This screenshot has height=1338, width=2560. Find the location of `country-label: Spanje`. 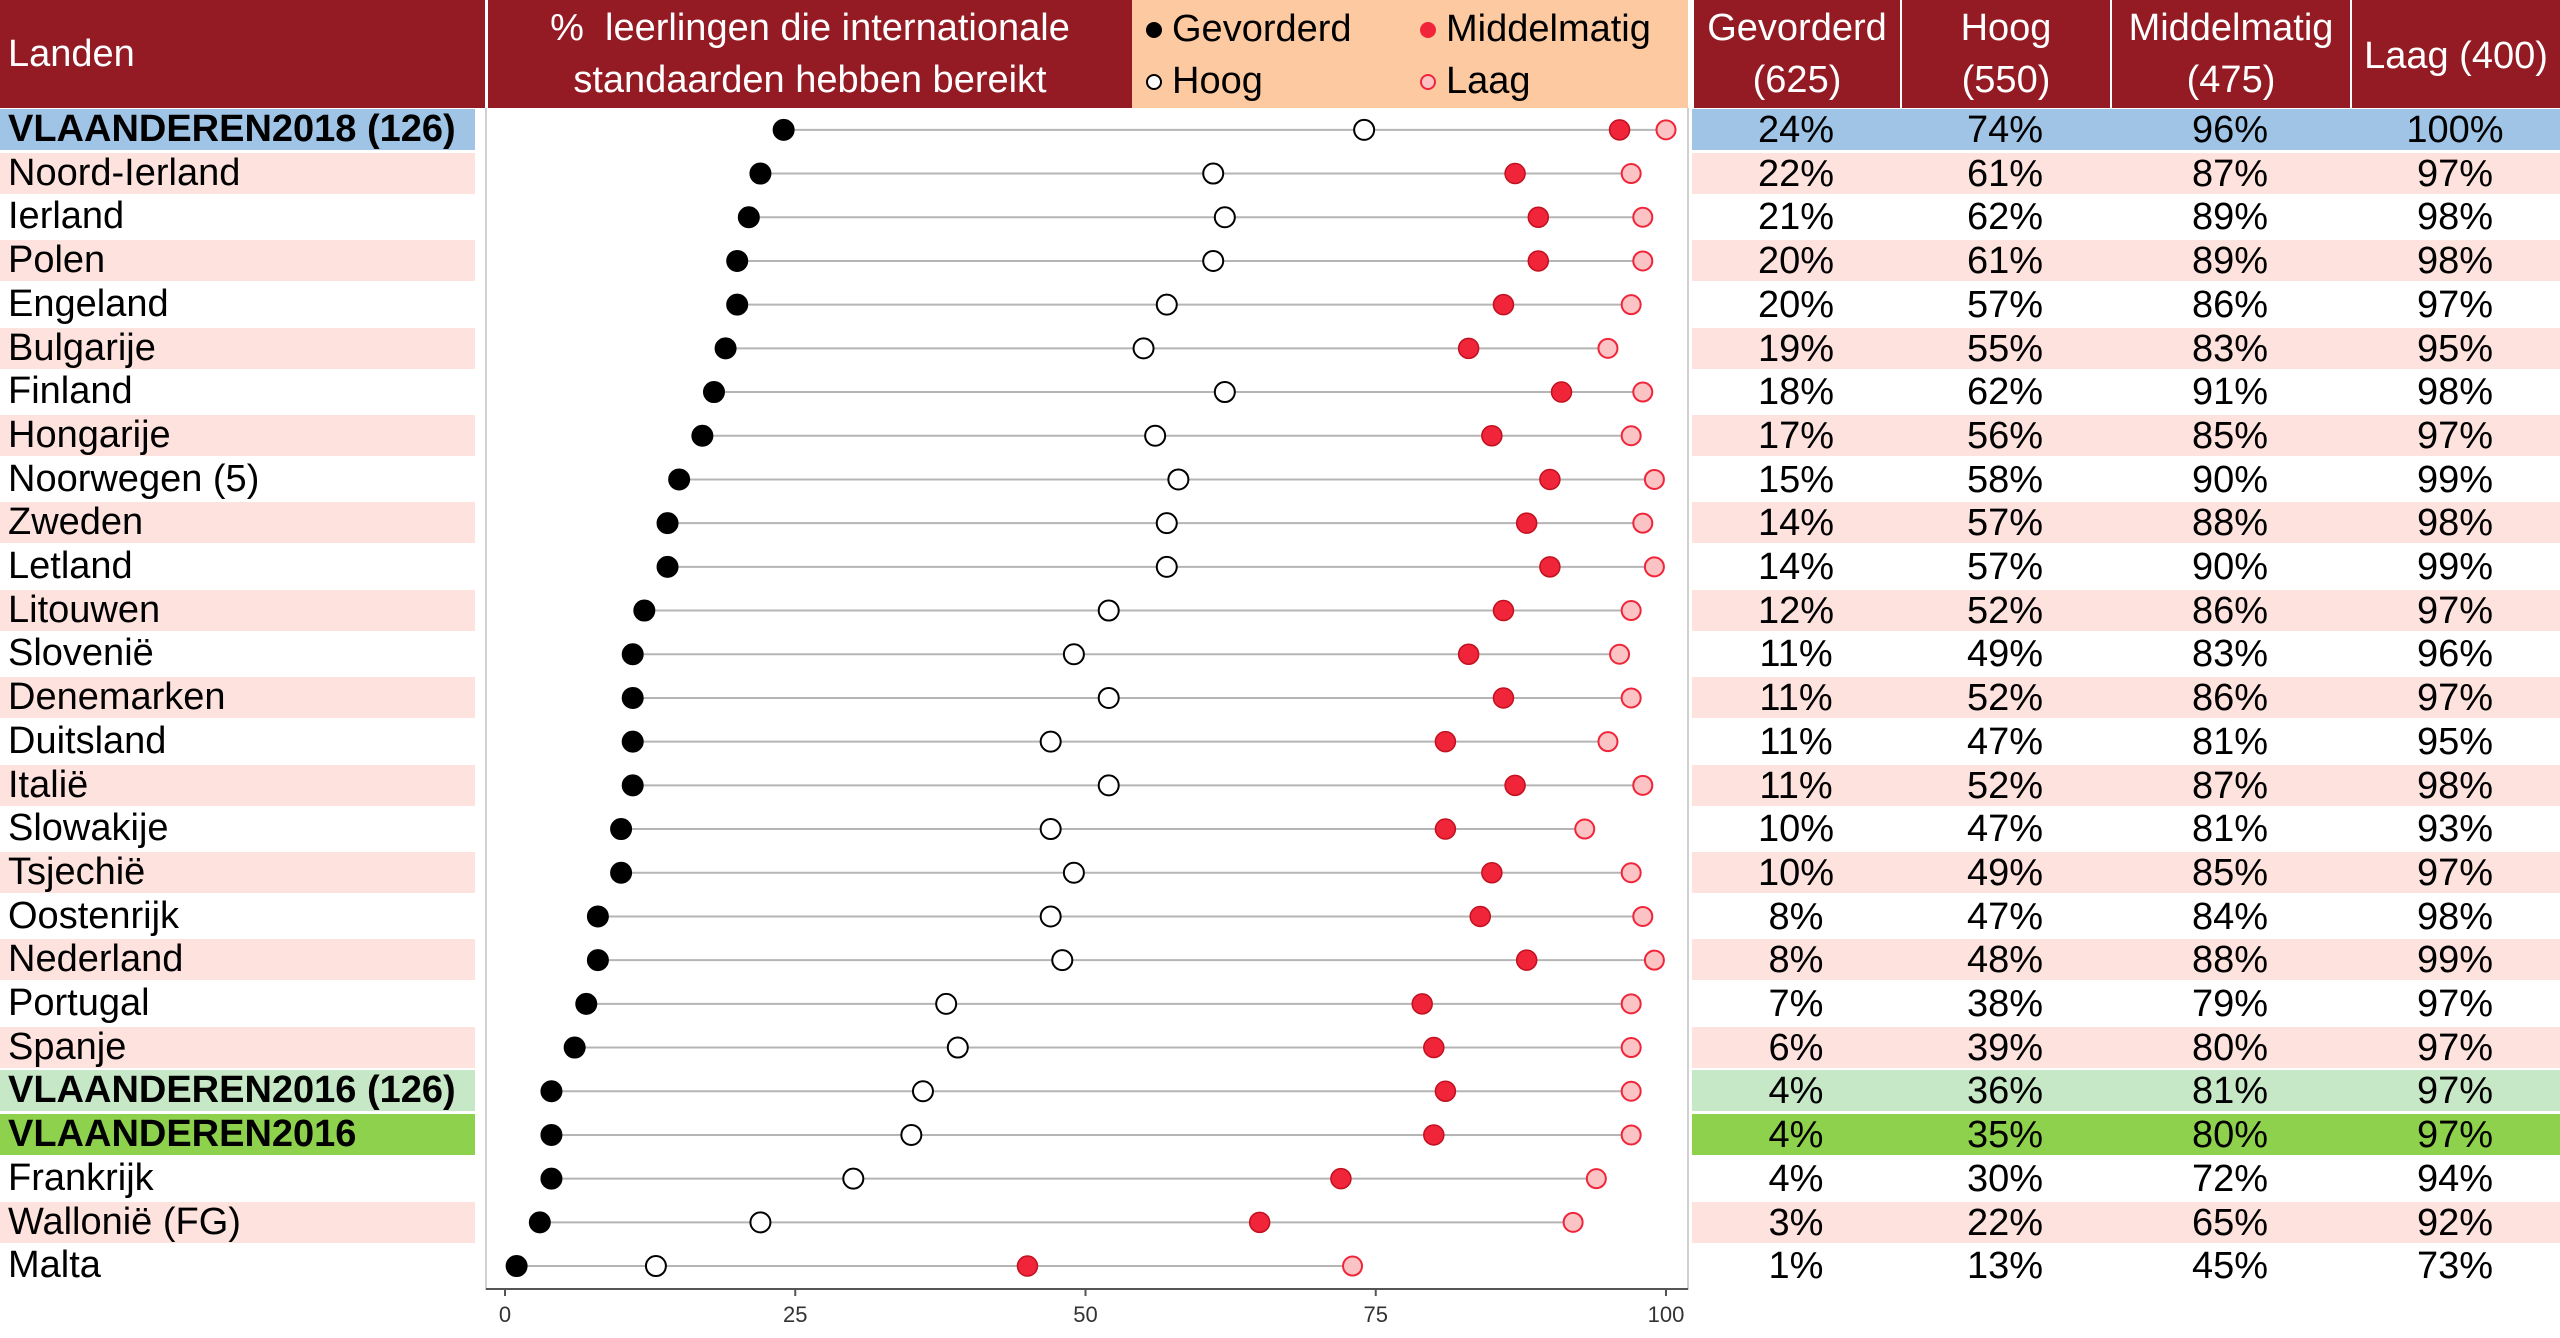

country-label: Spanje is located at coordinates (237, 1047).